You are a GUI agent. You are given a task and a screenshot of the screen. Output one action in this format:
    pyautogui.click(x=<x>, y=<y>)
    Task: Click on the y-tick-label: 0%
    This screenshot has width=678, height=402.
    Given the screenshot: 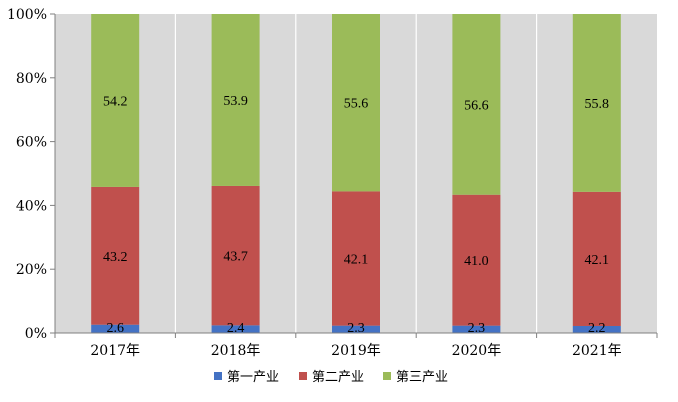 What is the action you would take?
    pyautogui.click(x=36, y=334)
    